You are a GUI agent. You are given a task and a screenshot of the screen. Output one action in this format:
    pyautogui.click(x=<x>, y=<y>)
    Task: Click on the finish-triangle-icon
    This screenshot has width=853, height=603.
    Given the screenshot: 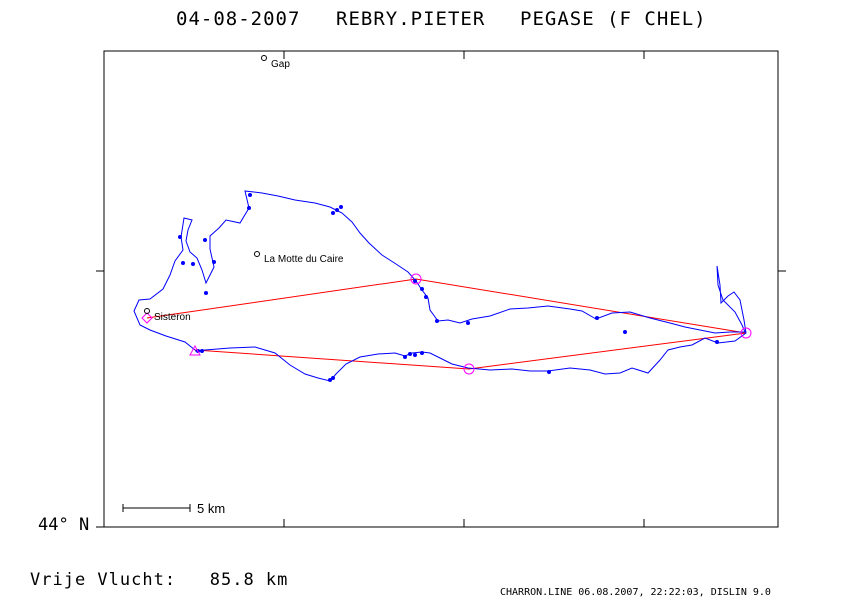 What is the action you would take?
    pyautogui.click(x=195, y=350)
    